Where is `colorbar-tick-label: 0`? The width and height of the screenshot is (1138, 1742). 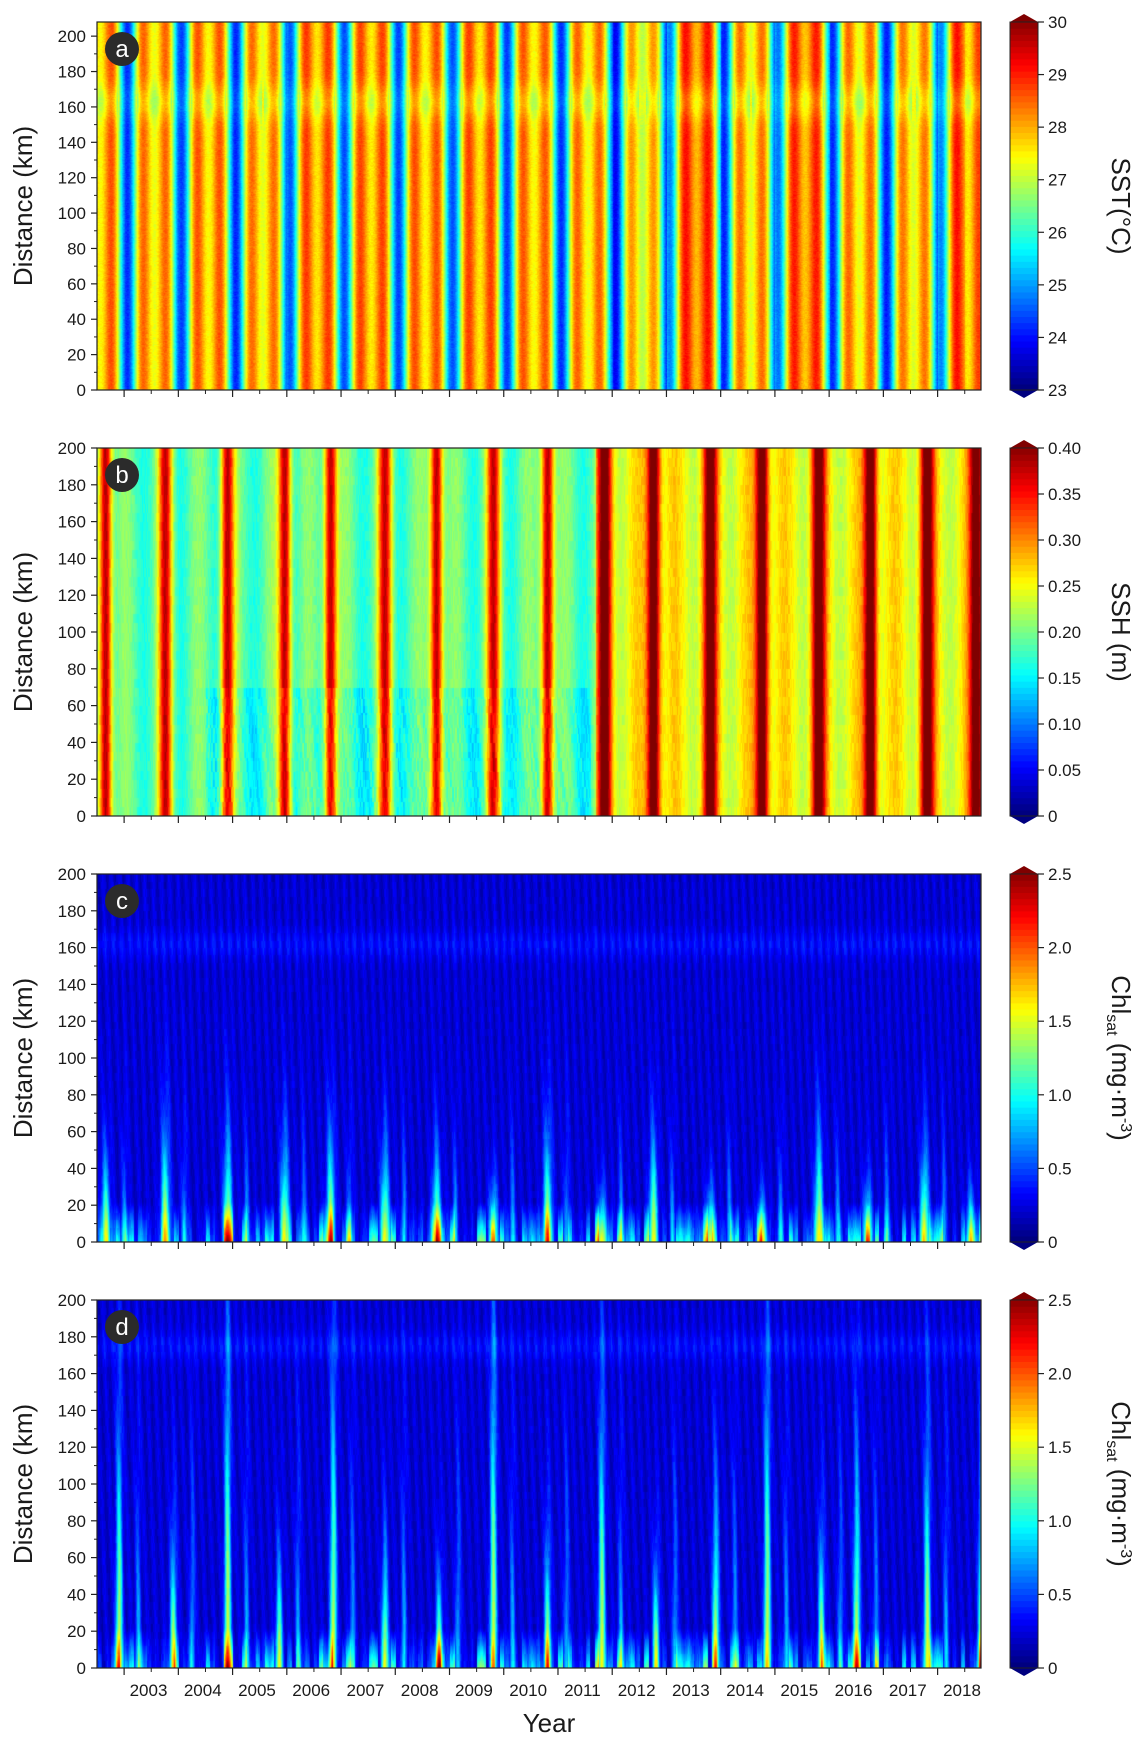
colorbar-tick-label: 0 is located at coordinates (1052, 1242).